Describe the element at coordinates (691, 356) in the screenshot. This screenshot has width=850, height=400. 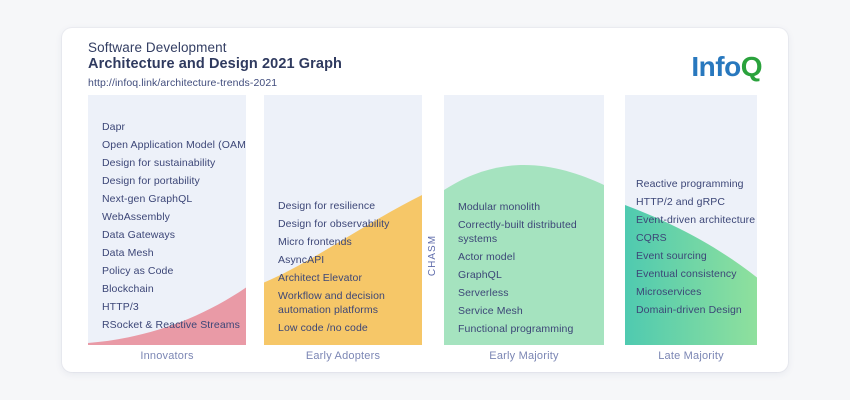
I see `phase-label-late-majority: Late Majority` at that location.